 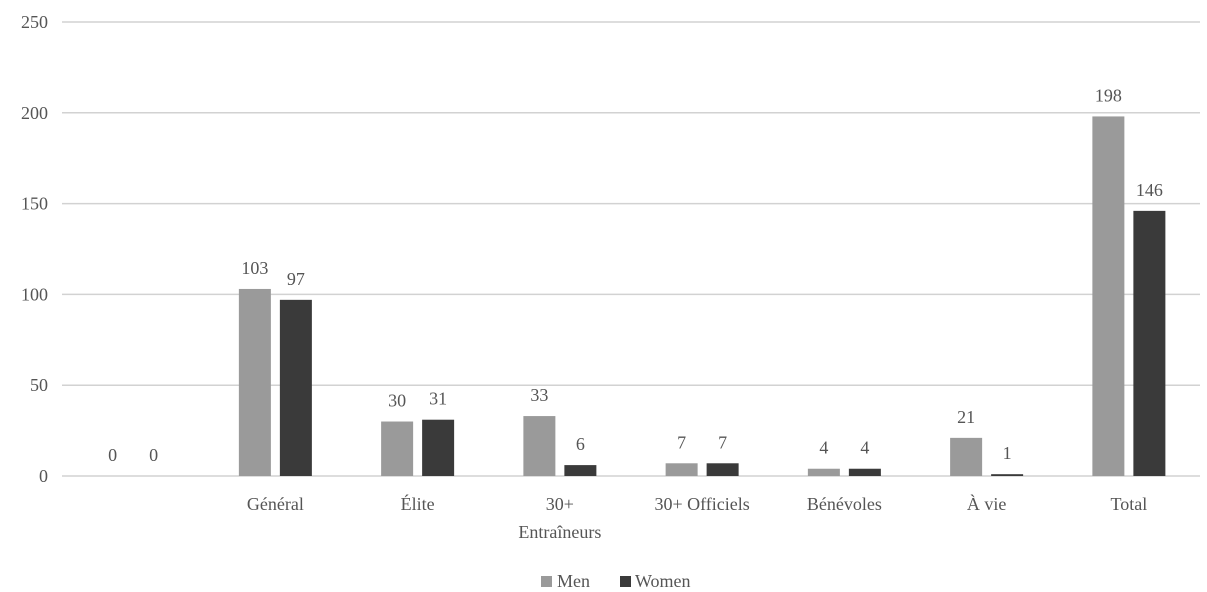 I want to click on data-label-women: 146, so click(x=1149, y=190).